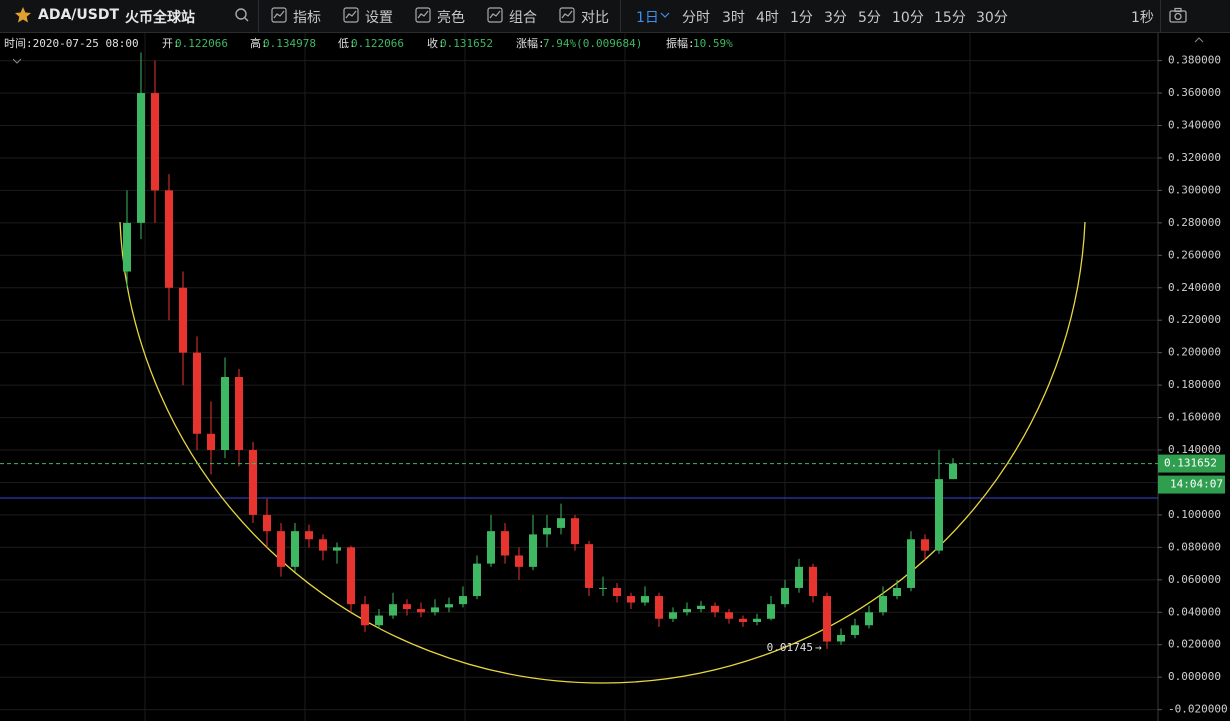  What do you see at coordinates (801, 18) in the screenshot?
I see `interval: 1分` at bounding box center [801, 18].